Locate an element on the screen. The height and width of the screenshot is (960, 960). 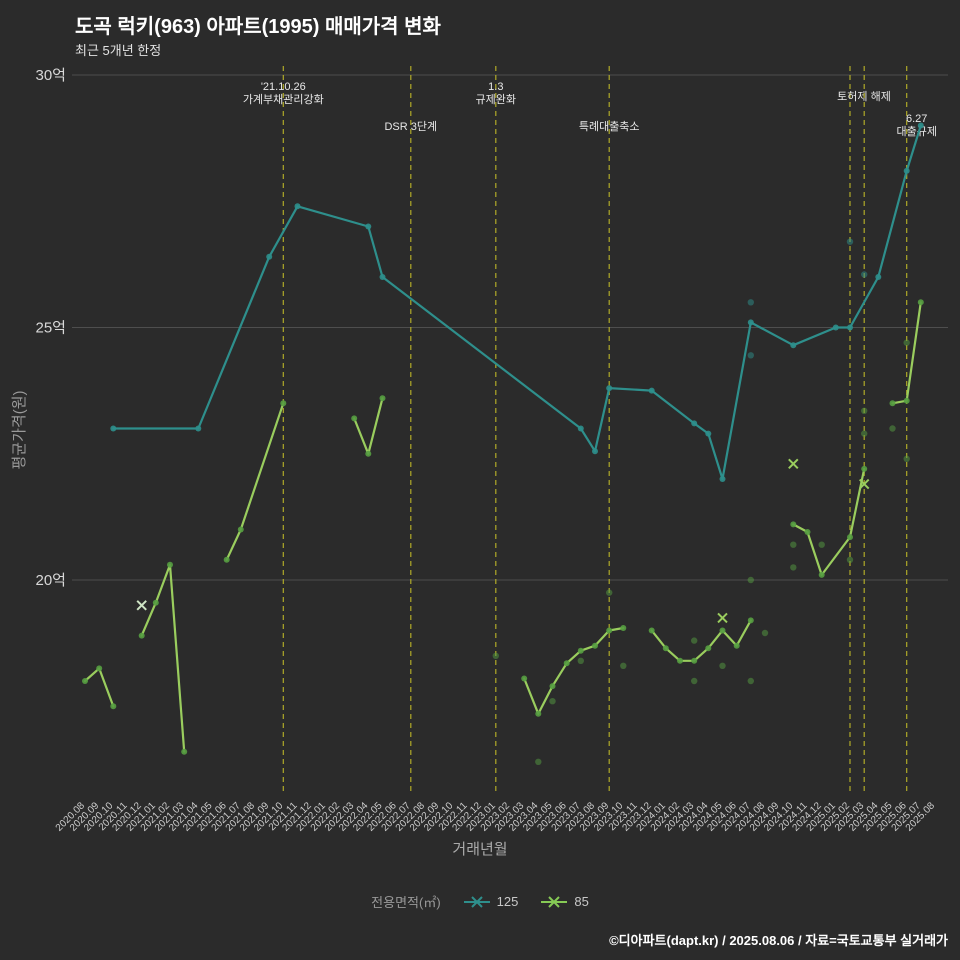
y-tick-label: 20억 is located at coordinates (51, 580).